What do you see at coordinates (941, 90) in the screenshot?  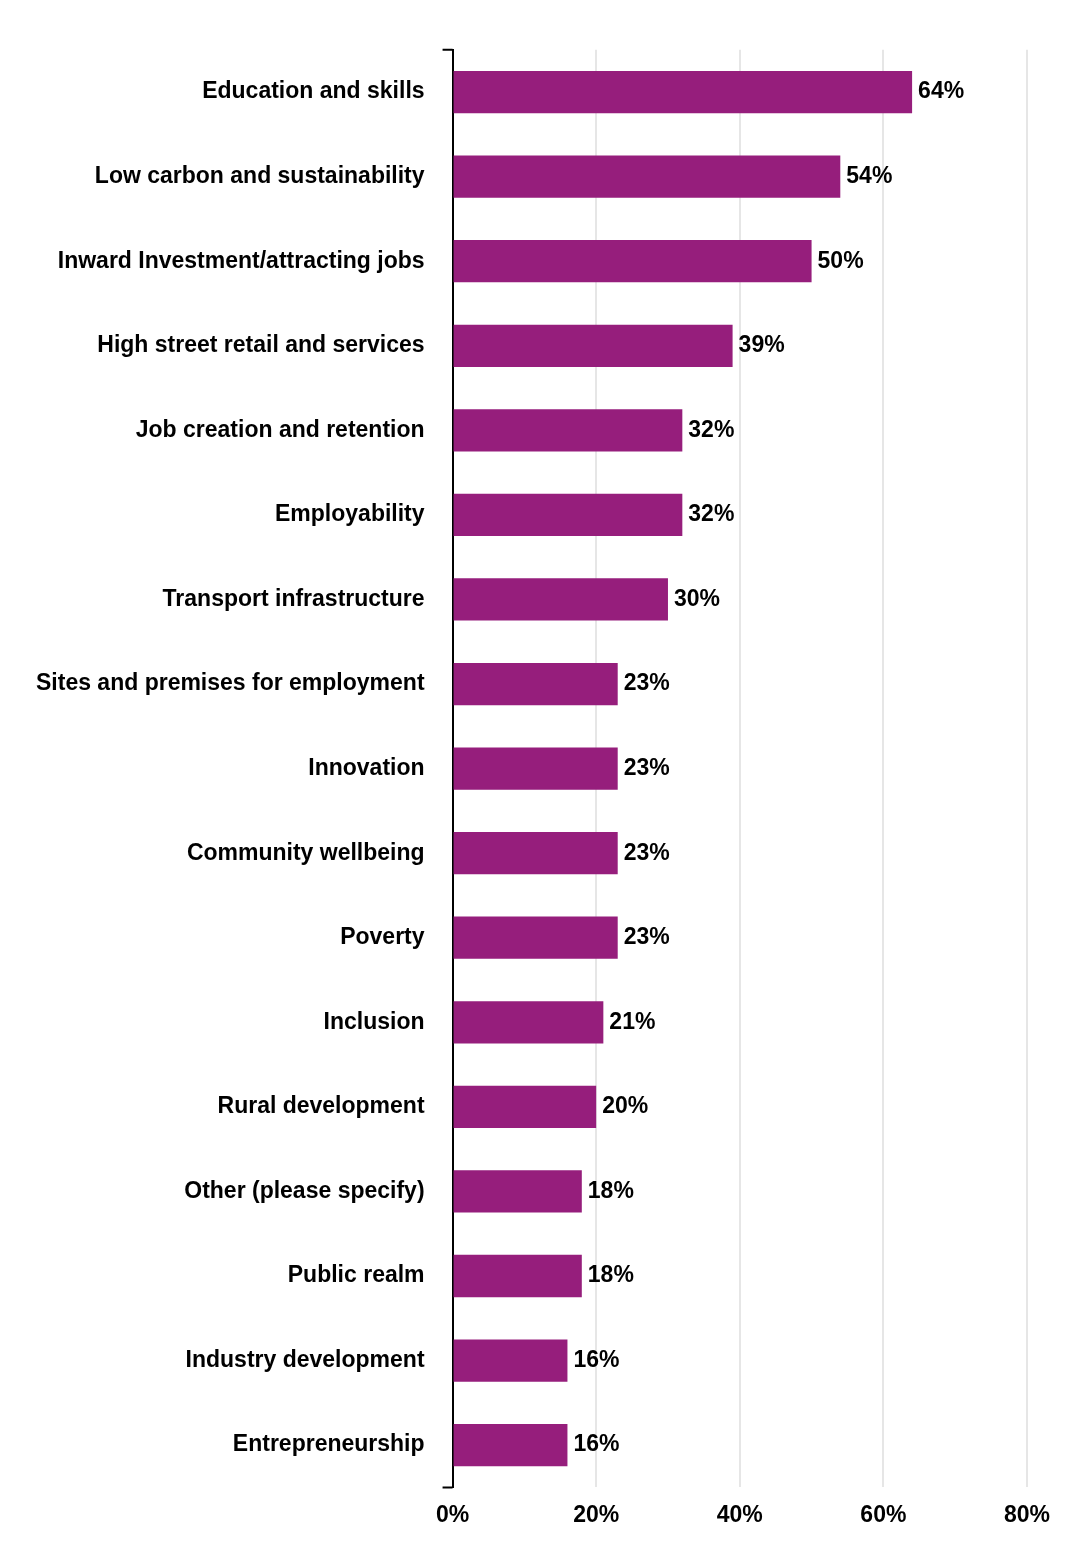 I see `data-label: 64%` at bounding box center [941, 90].